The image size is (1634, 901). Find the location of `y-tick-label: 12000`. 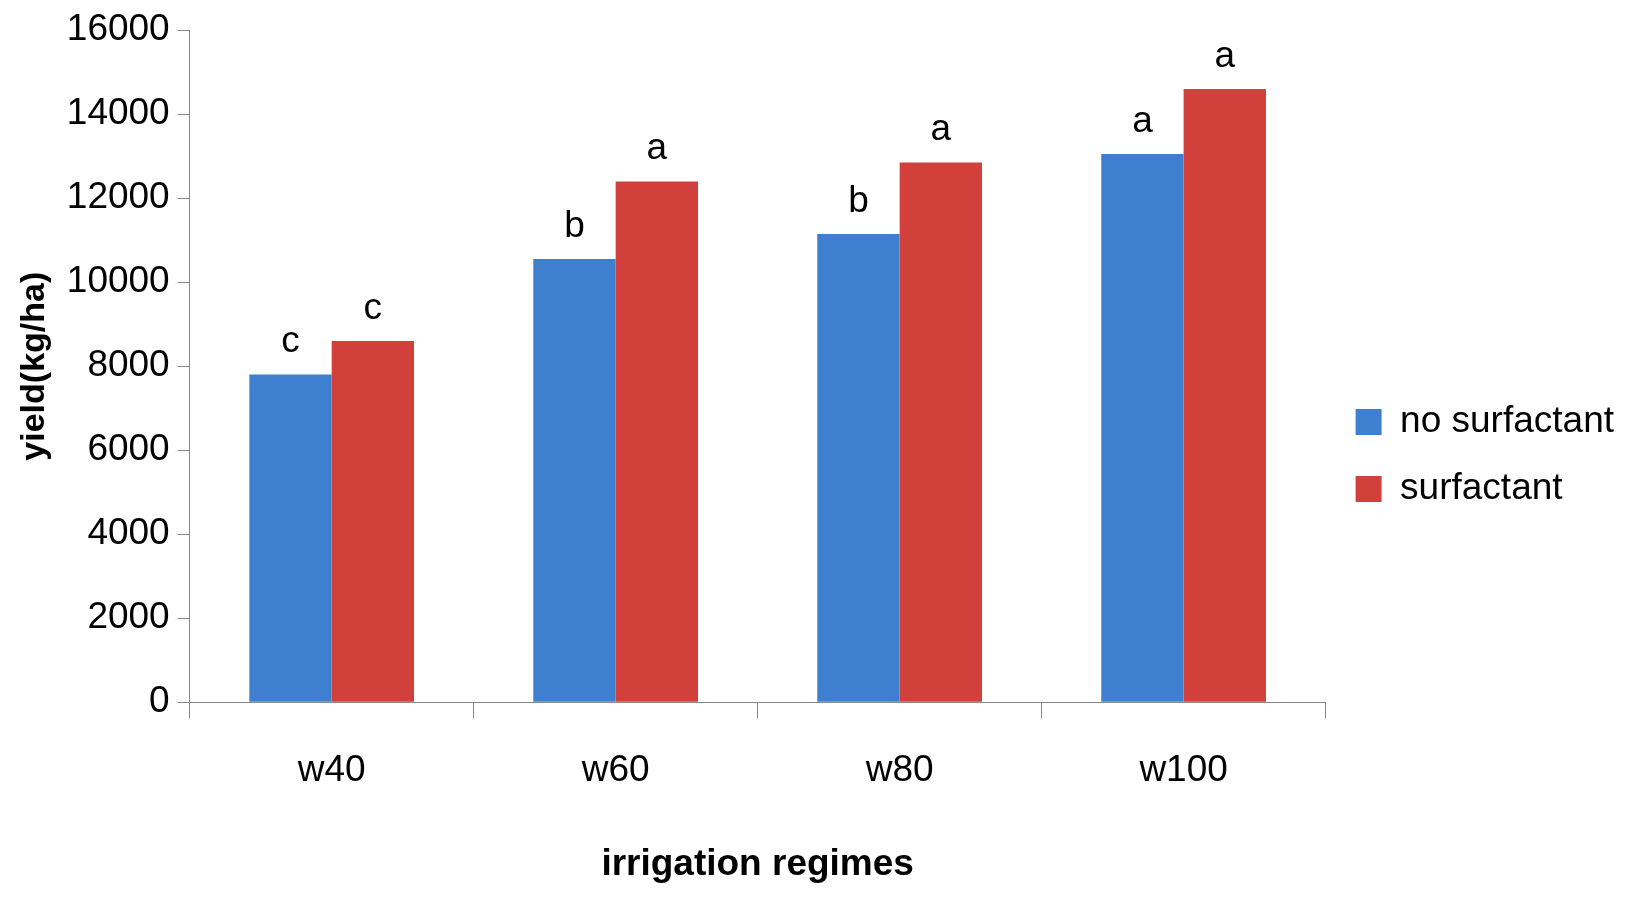

y-tick-label: 12000 is located at coordinates (118, 196).